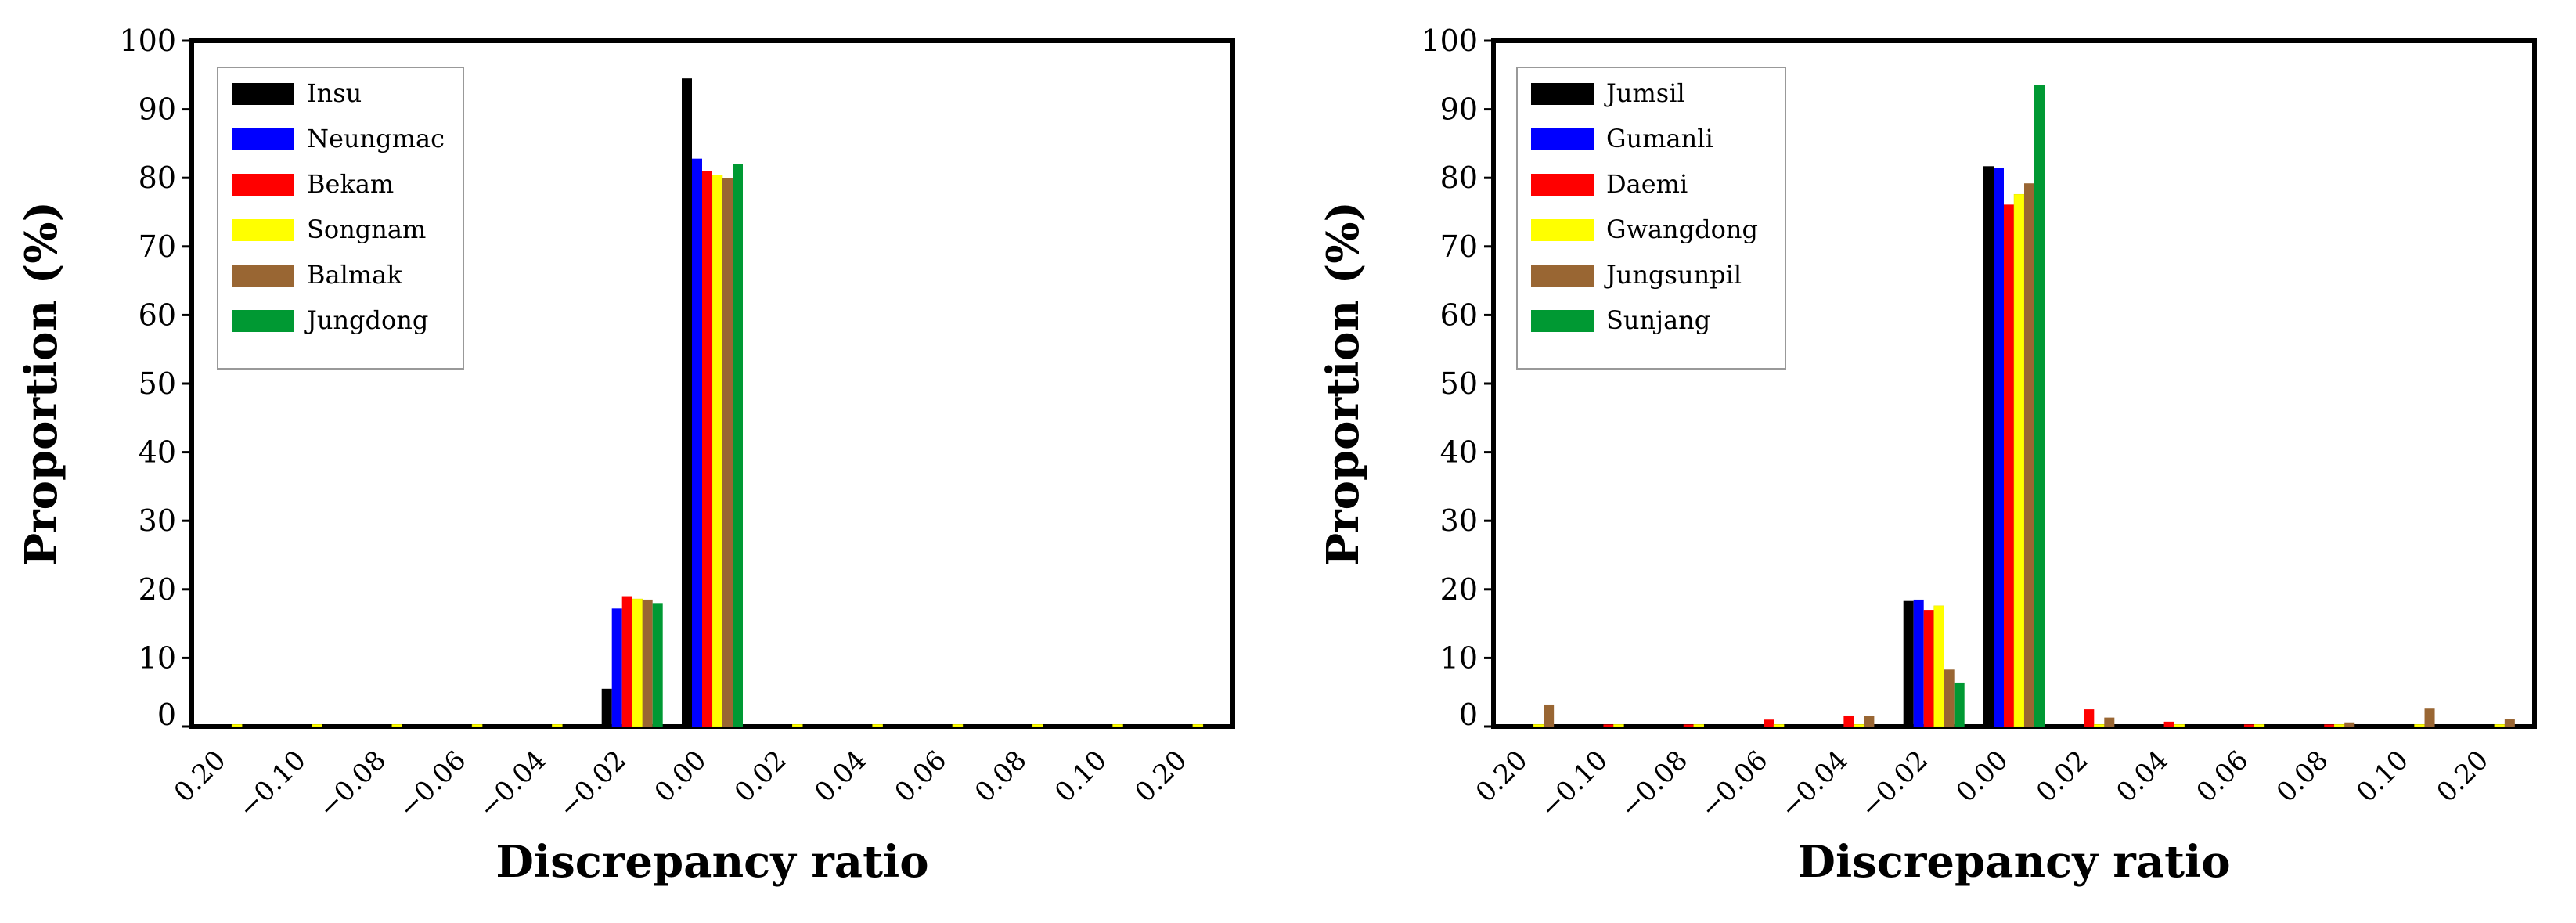 This screenshot has height=923, width=2576. What do you see at coordinates (1647, 184) in the screenshot?
I see `legend-label: Daemi` at bounding box center [1647, 184].